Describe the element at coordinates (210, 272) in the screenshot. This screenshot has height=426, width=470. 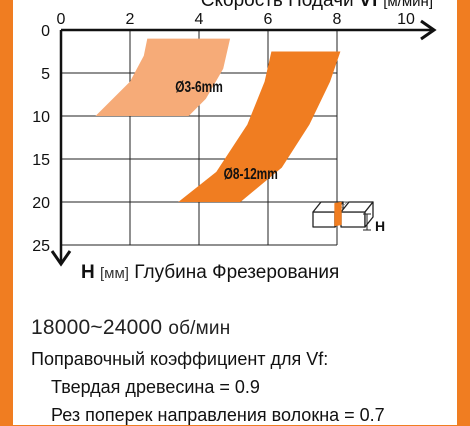
I see `y-axis-title: H [мм] Глубина Фрезерования` at that location.